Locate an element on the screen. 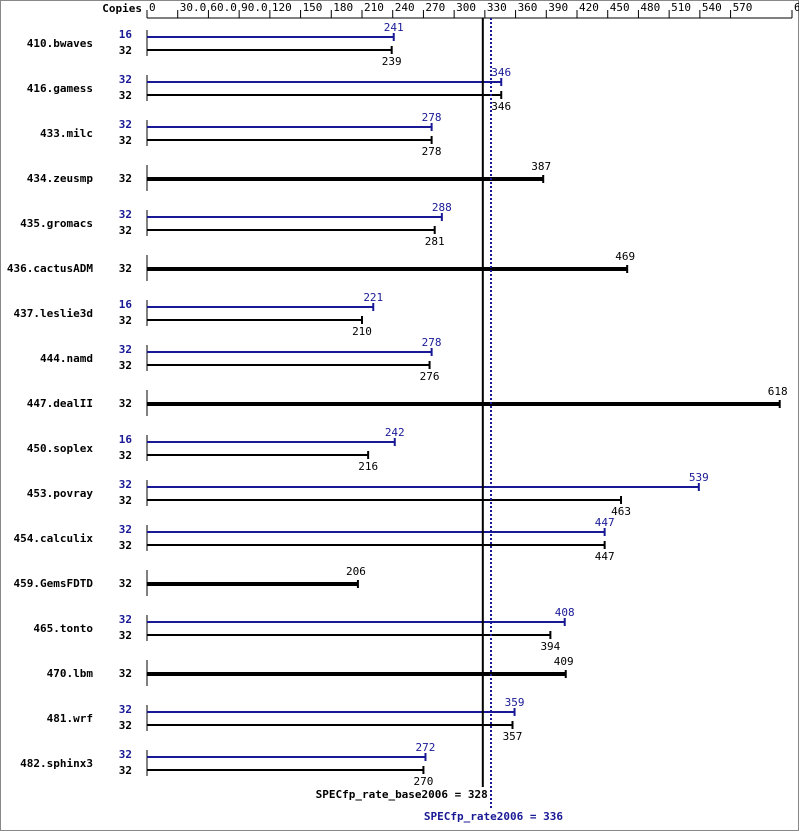  base-value: 276 is located at coordinates (430, 376).